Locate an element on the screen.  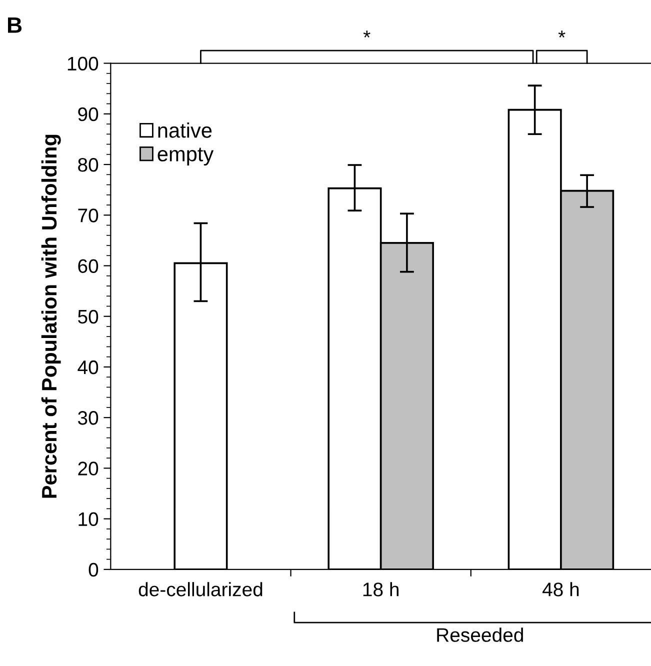
y-tick-label: 70 is located at coordinates (88, 215).